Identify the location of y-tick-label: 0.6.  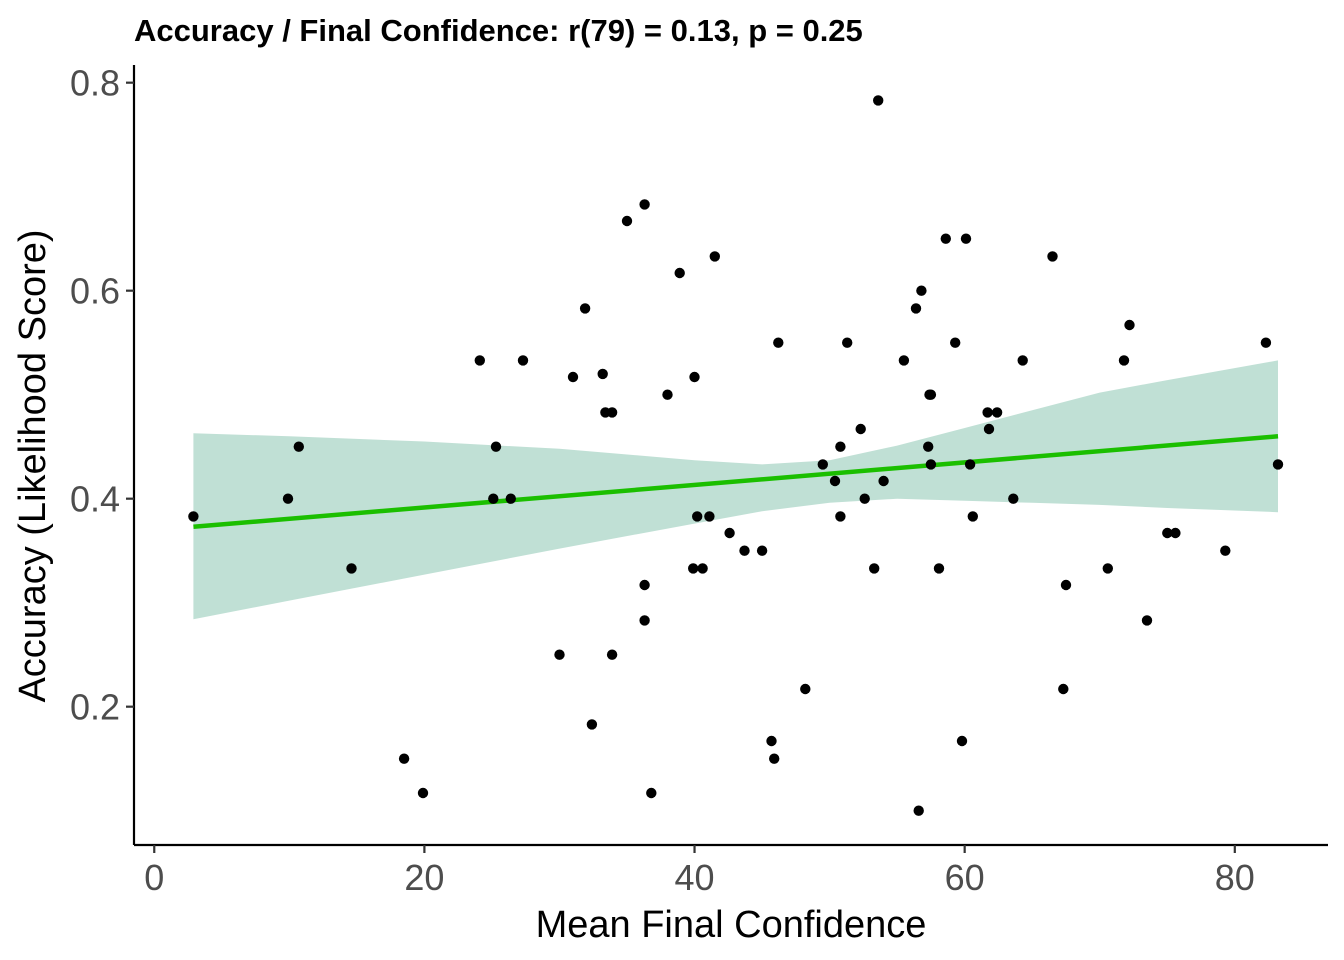
(95, 291).